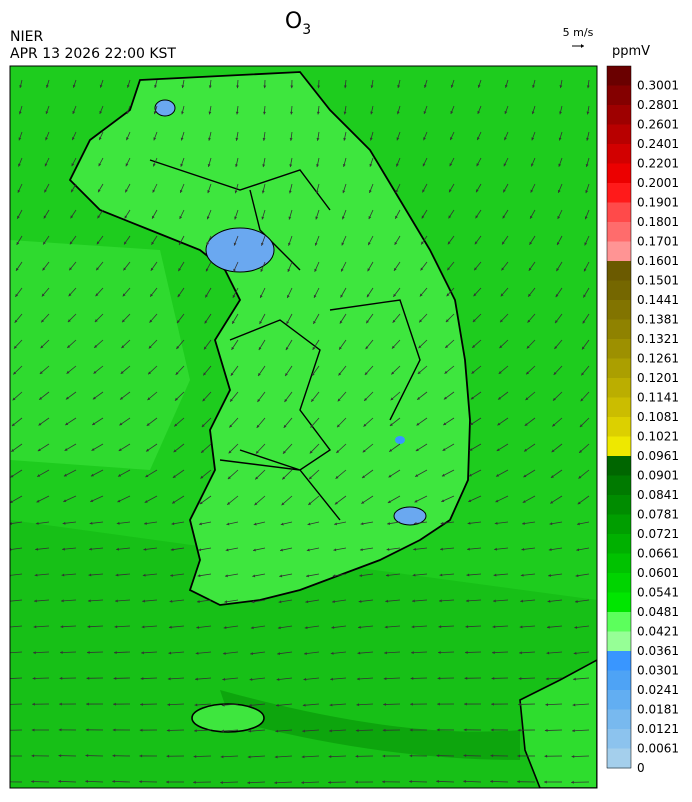 This screenshot has height=802, width=692. Describe the element at coordinates (26, 37) in the screenshot. I see `agency: NIER` at that location.